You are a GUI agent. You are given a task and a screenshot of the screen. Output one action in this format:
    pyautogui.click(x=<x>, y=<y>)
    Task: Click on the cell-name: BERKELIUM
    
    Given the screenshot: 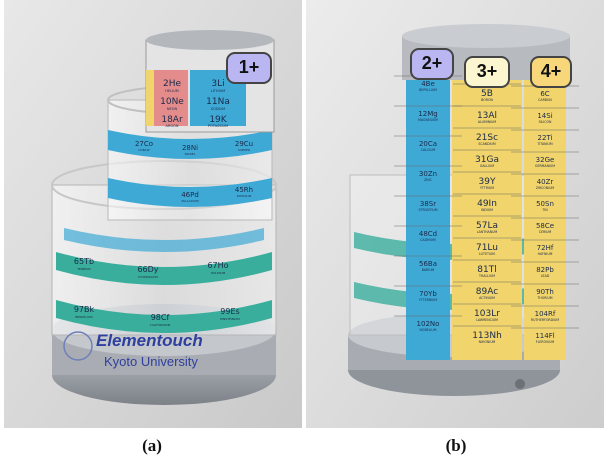 What is the action you would take?
    pyautogui.click(x=84, y=317)
    